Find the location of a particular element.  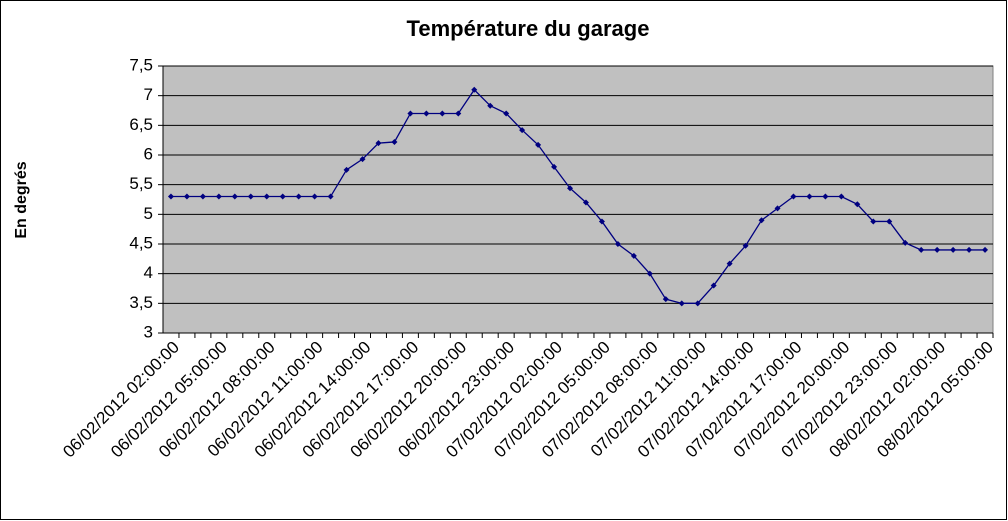

y-axis-label: En degrés is located at coordinates (21, 199).